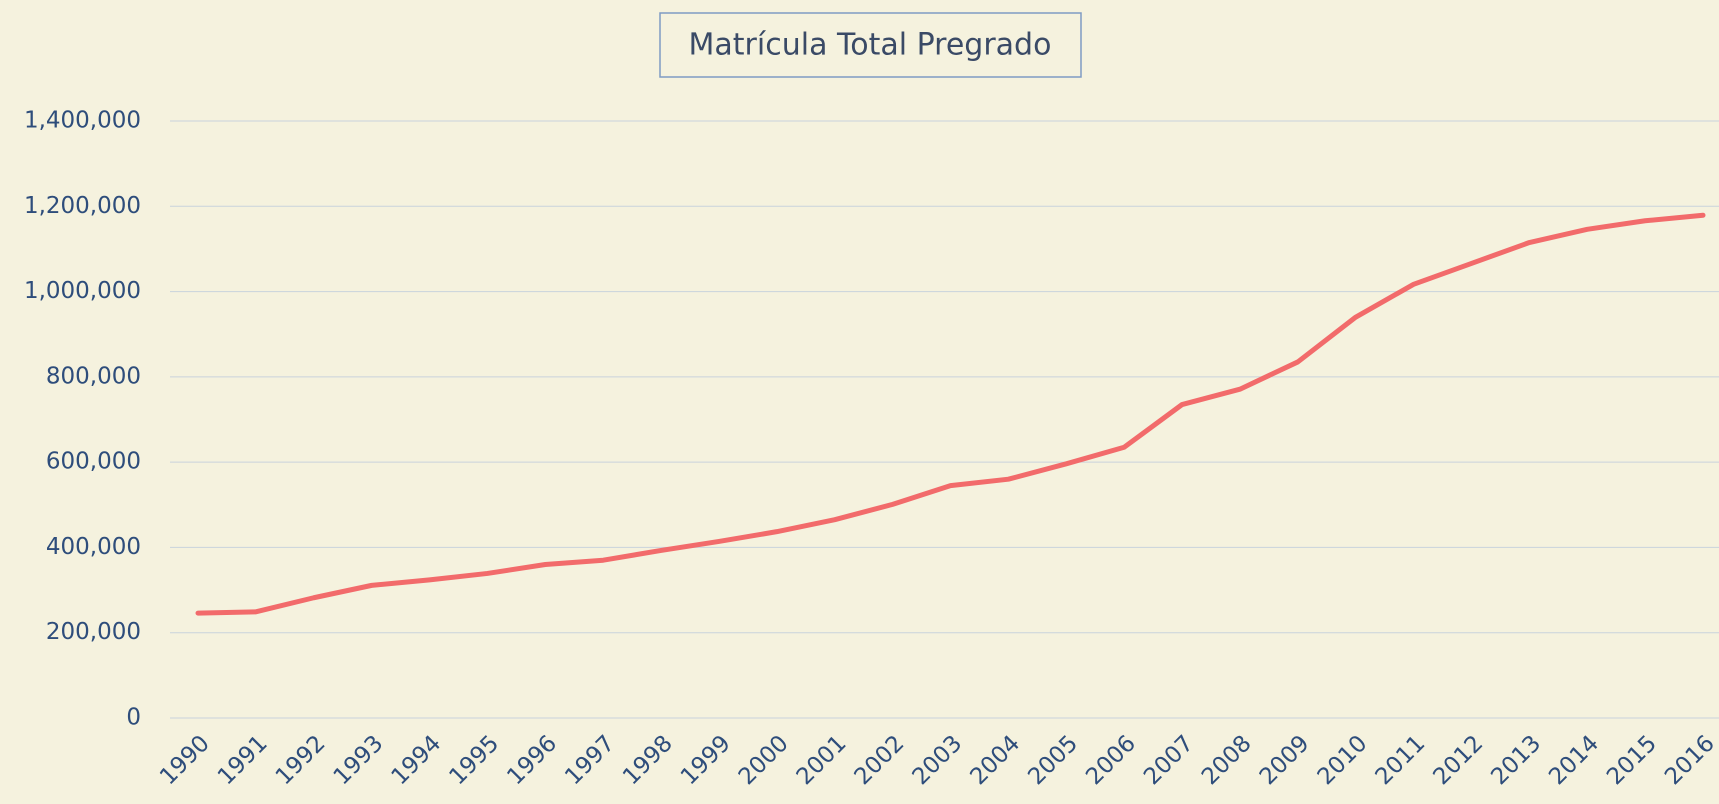 Image resolution: width=1719 pixels, height=804 pixels. I want to click on y-tick-label: 200,000, so click(93, 632).